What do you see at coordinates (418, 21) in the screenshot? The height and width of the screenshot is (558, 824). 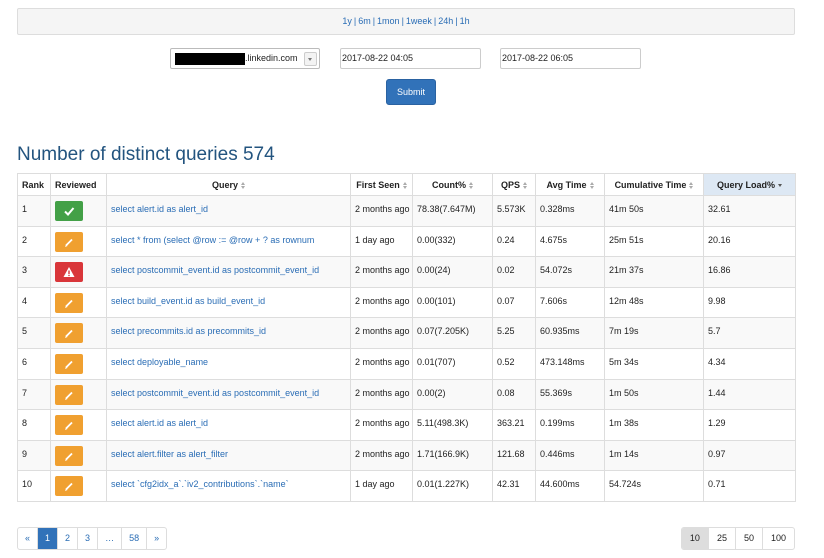 I see `range-link: 1week` at bounding box center [418, 21].